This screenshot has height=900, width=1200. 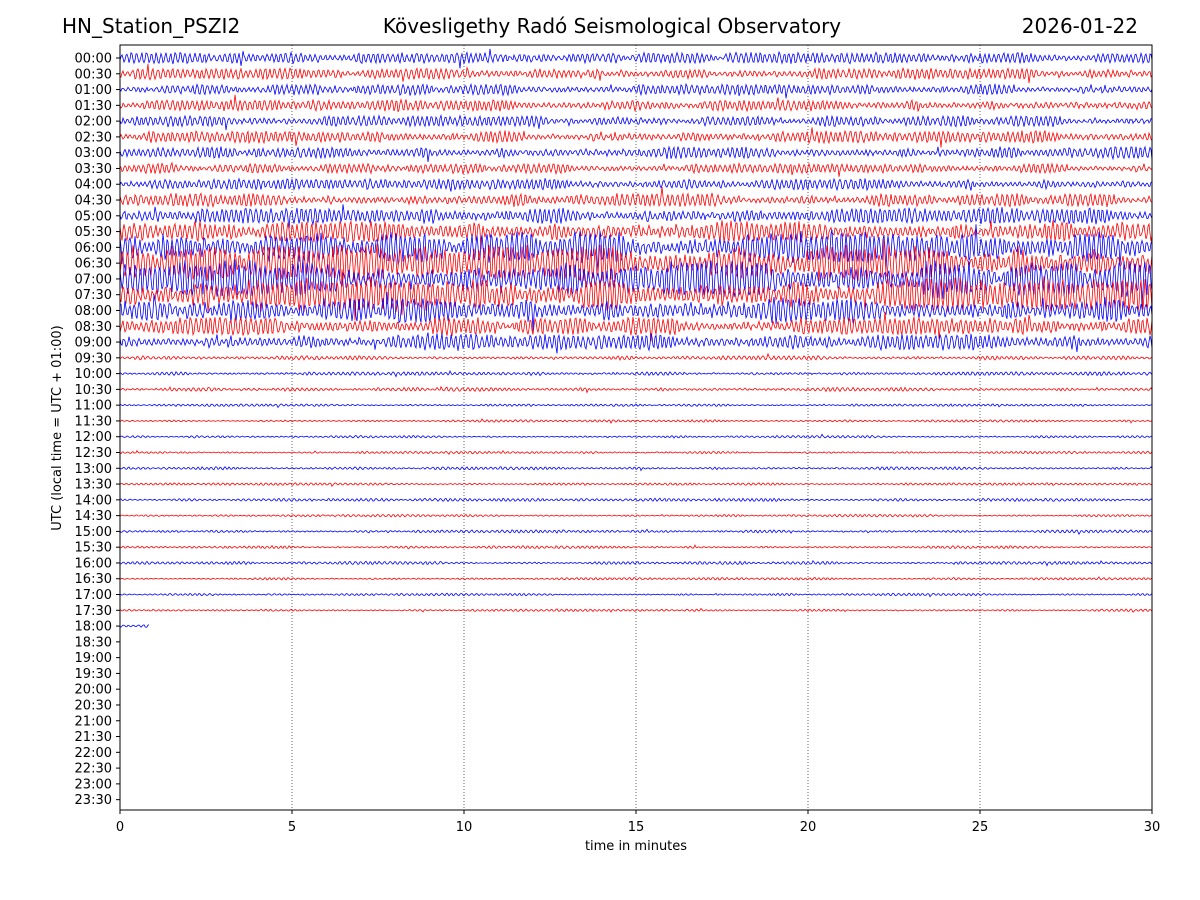 I want to click on x-axis-label: time in minutes, so click(x=636, y=846).